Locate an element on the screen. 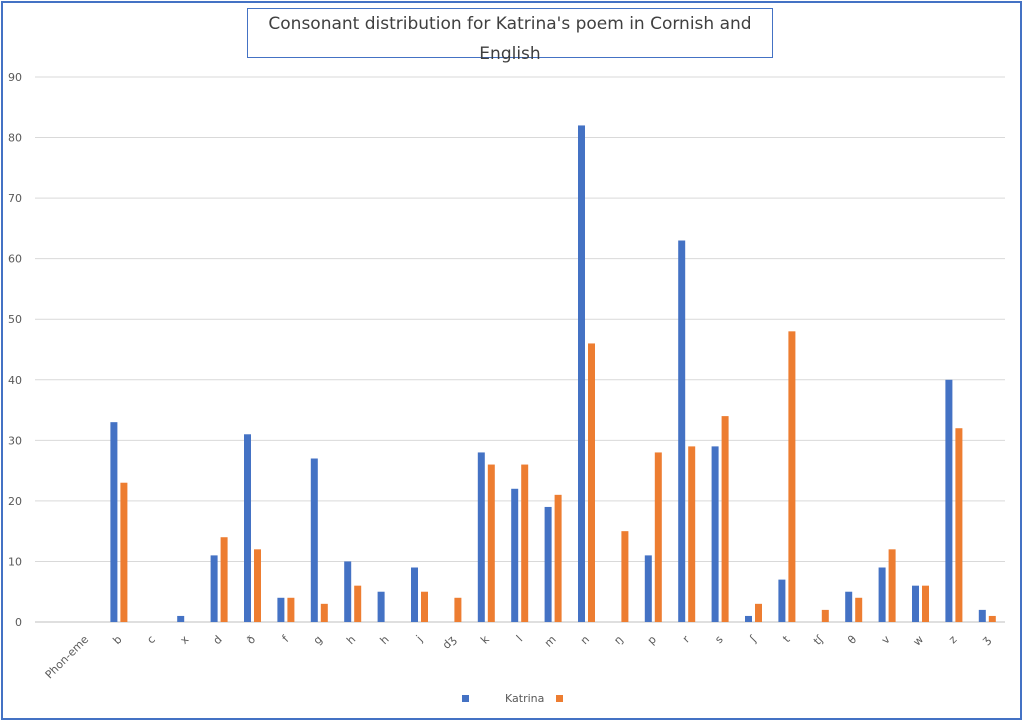  y-tick-label: 50 is located at coordinates (15, 319).